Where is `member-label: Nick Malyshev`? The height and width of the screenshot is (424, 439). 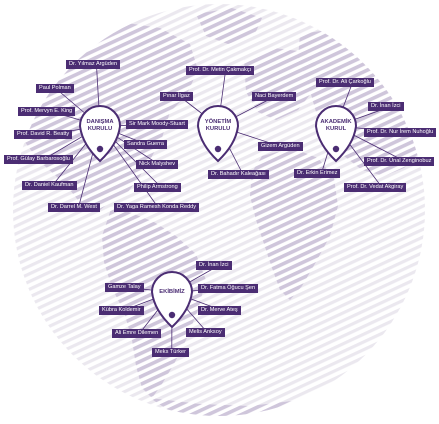
member-label: Nick Malyshev is located at coordinates (157, 164).